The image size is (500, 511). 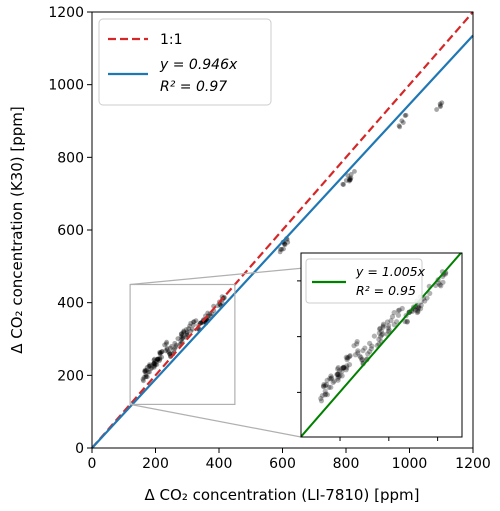 What do you see at coordinates (193, 87) in the screenshot?
I see `legend-label-regression-r2: R² = 0.97` at bounding box center [193, 87].